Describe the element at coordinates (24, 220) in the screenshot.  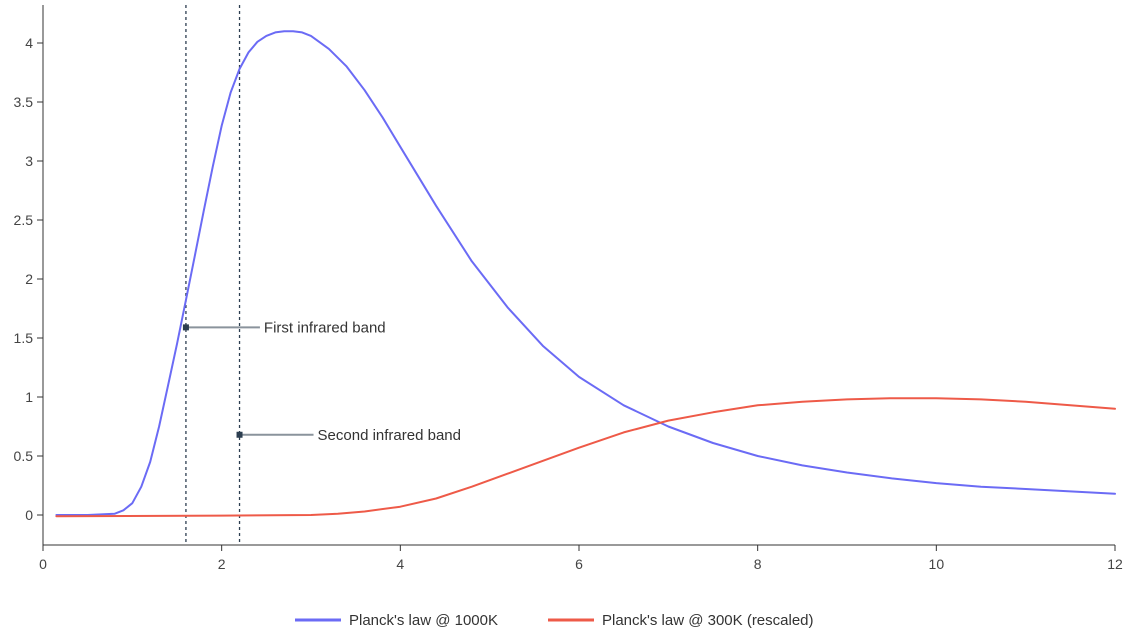
I see `y-tick-label: 2.5` at that location.